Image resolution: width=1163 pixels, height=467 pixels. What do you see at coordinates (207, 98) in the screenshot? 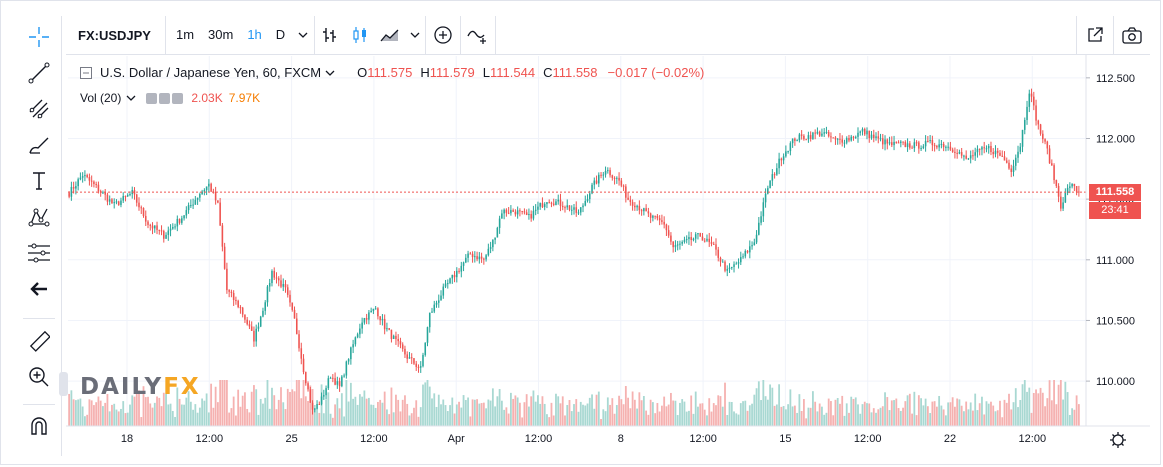
I see `volume-value: 2.03K` at bounding box center [207, 98].